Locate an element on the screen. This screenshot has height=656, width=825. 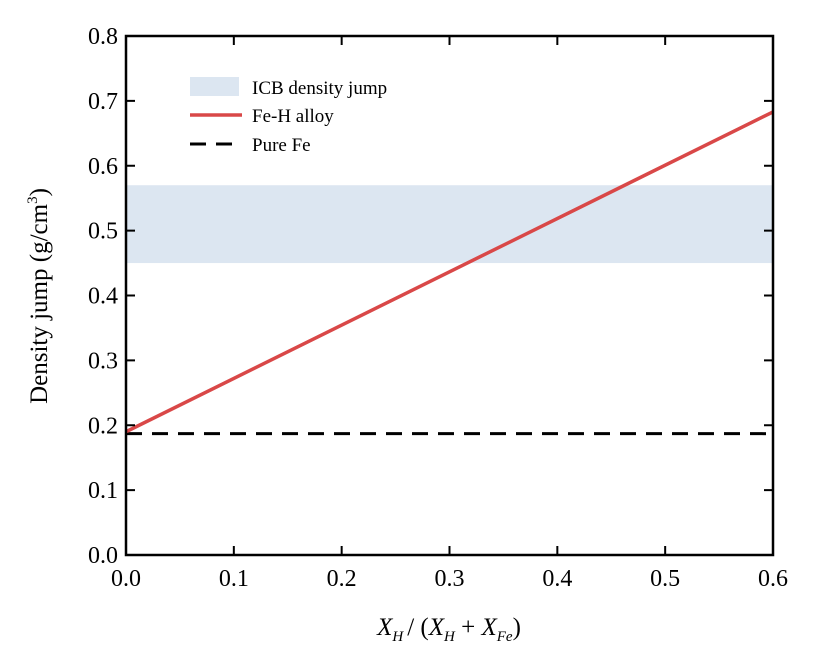
x-tick-label: 0.0 is located at coordinates (126, 579).